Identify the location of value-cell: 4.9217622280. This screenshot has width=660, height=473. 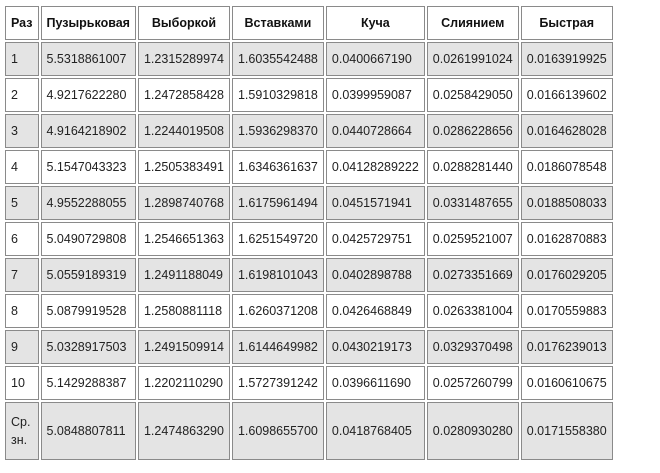
(88, 95).